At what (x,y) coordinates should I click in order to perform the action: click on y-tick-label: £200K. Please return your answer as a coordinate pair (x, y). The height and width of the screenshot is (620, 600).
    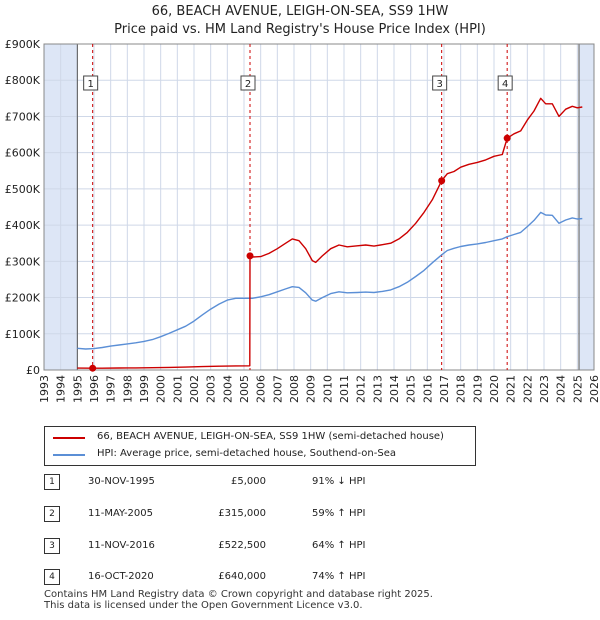
    Looking at the image, I should click on (23, 298).